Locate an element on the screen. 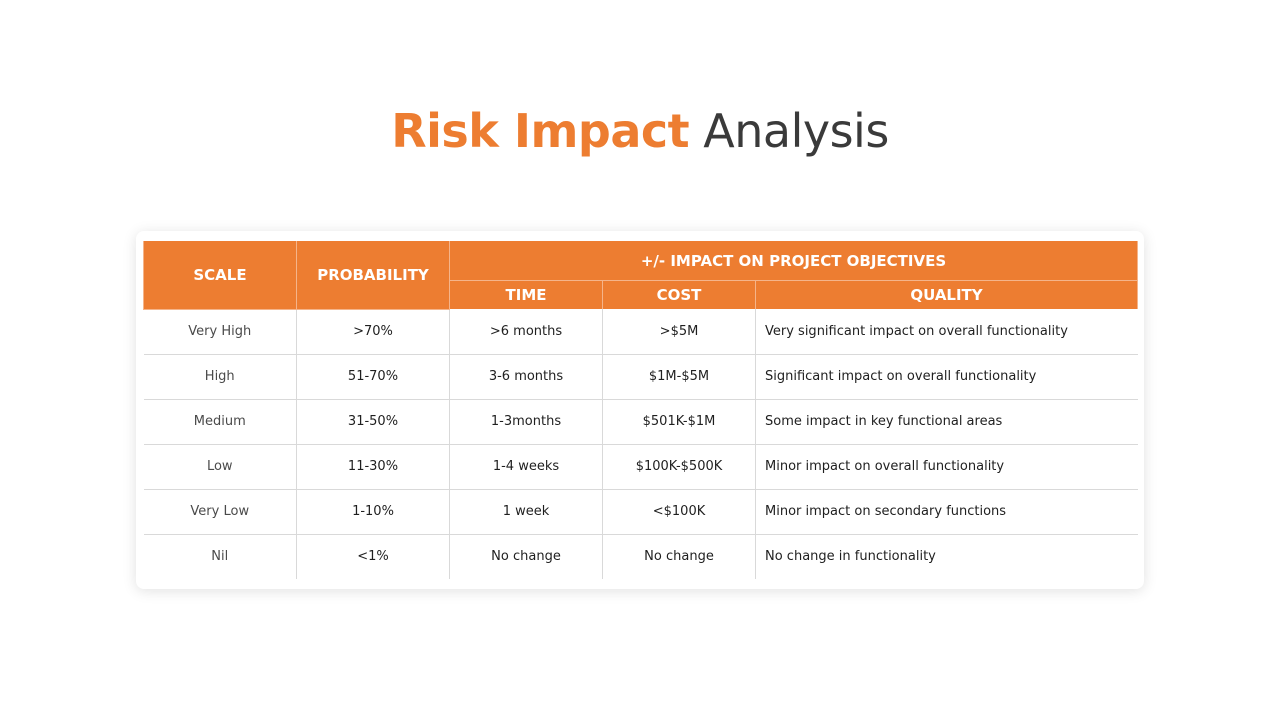 The height and width of the screenshot is (720, 1280). cell-time: 1 week is located at coordinates (526, 512).